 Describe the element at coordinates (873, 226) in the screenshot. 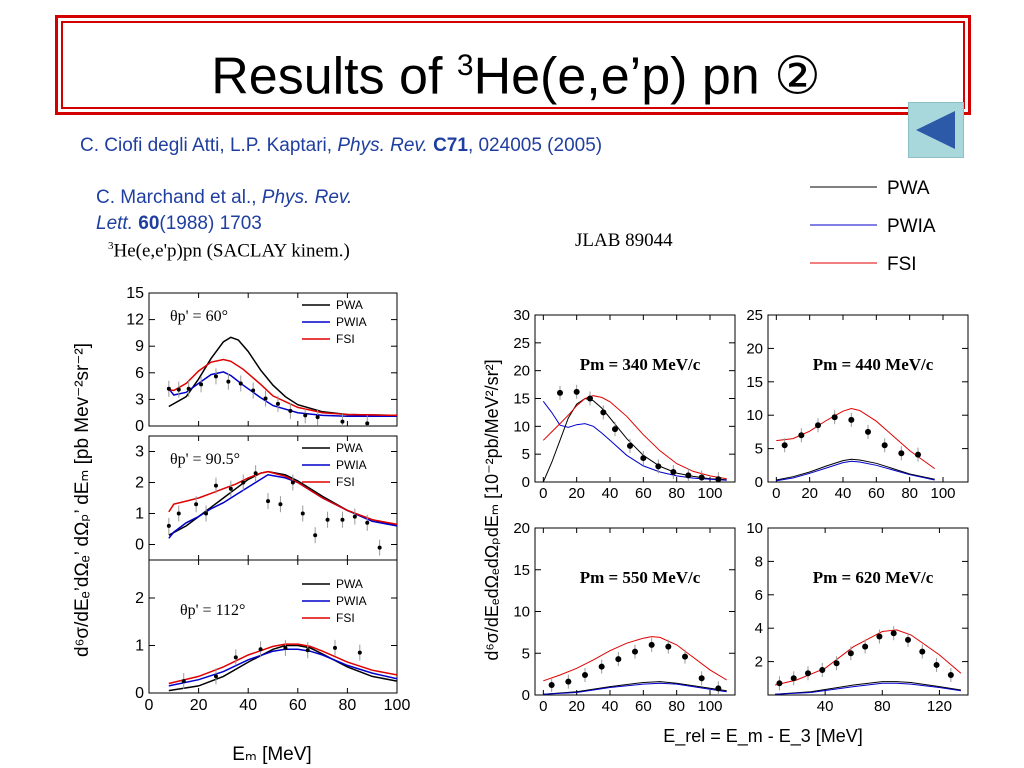

I see `main-legend: PWA PWIA FSI` at that location.